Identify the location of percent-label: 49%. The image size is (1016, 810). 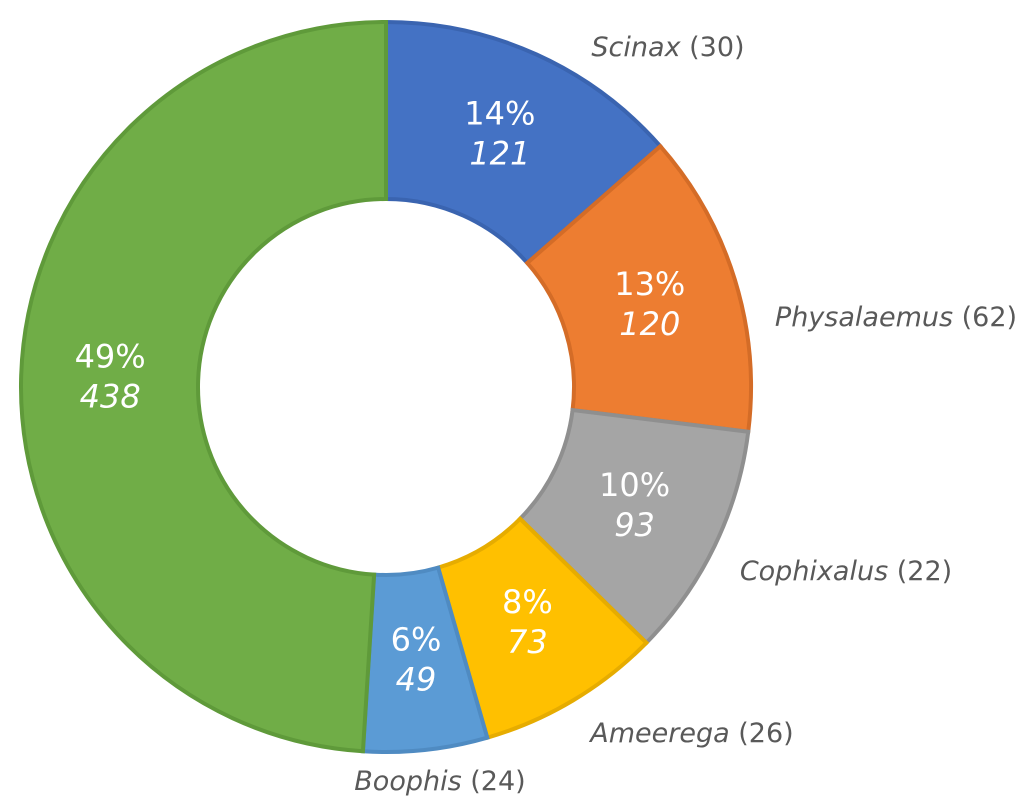
(110, 356).